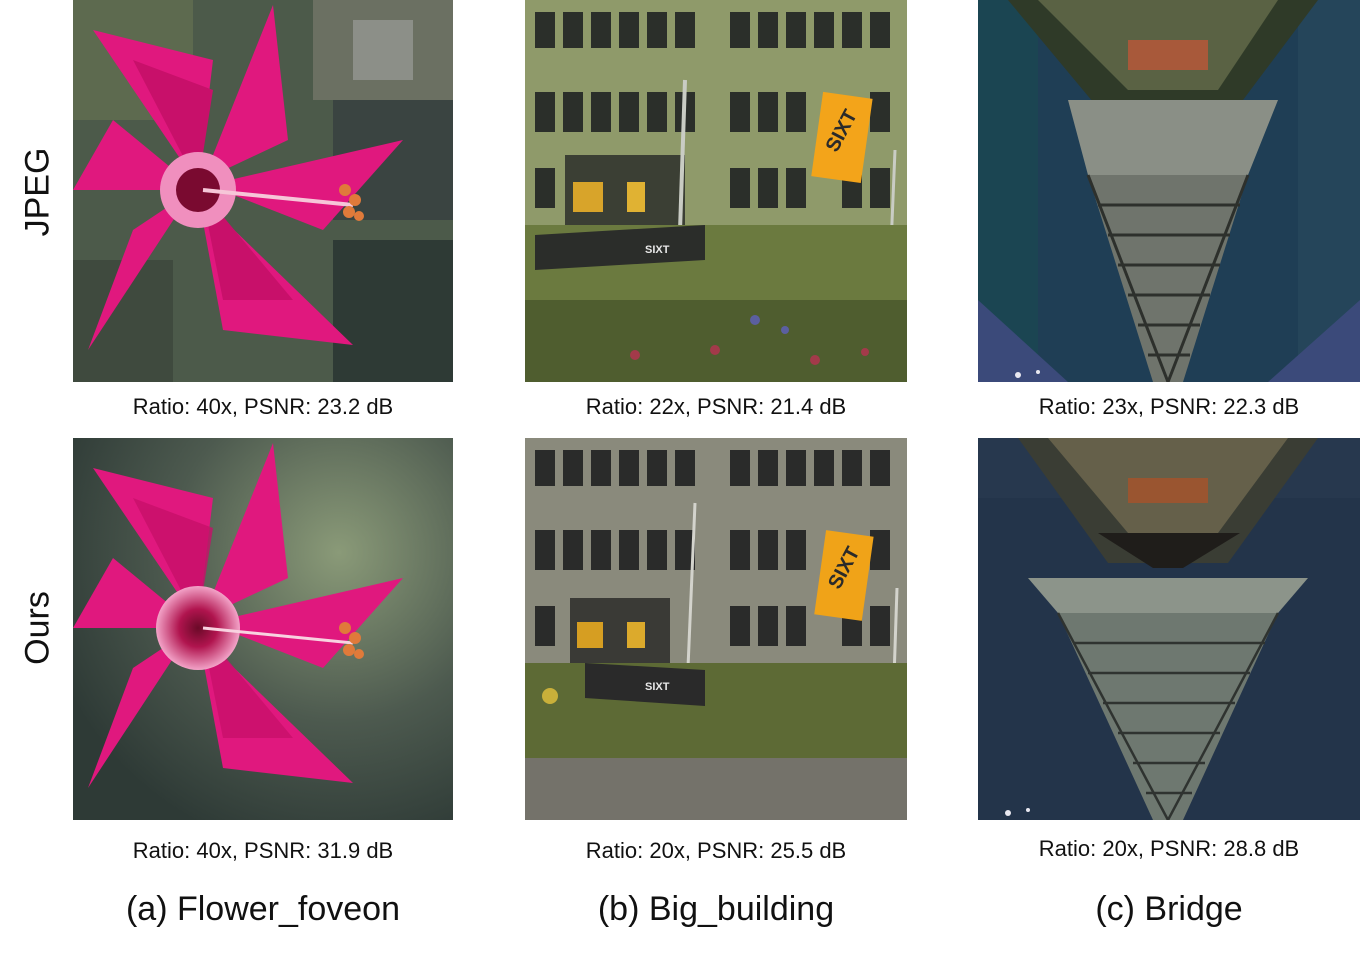 This screenshot has height=960, width=1360. Describe the element at coordinates (263, 850) in the screenshot. I see `flower-ours-caption: Ratio: 40x, PSNR: 31.9 dB` at that location.